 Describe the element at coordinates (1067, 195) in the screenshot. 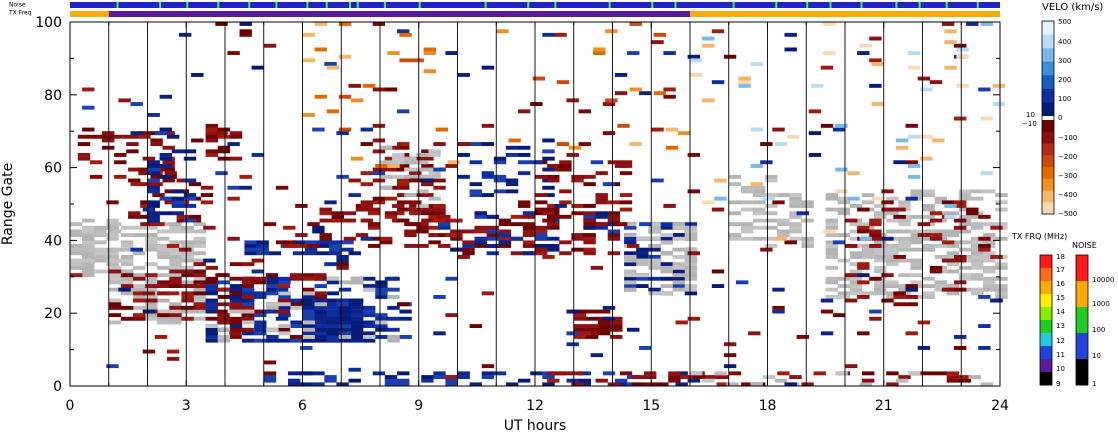

I see `velocity-tick: −400` at that location.